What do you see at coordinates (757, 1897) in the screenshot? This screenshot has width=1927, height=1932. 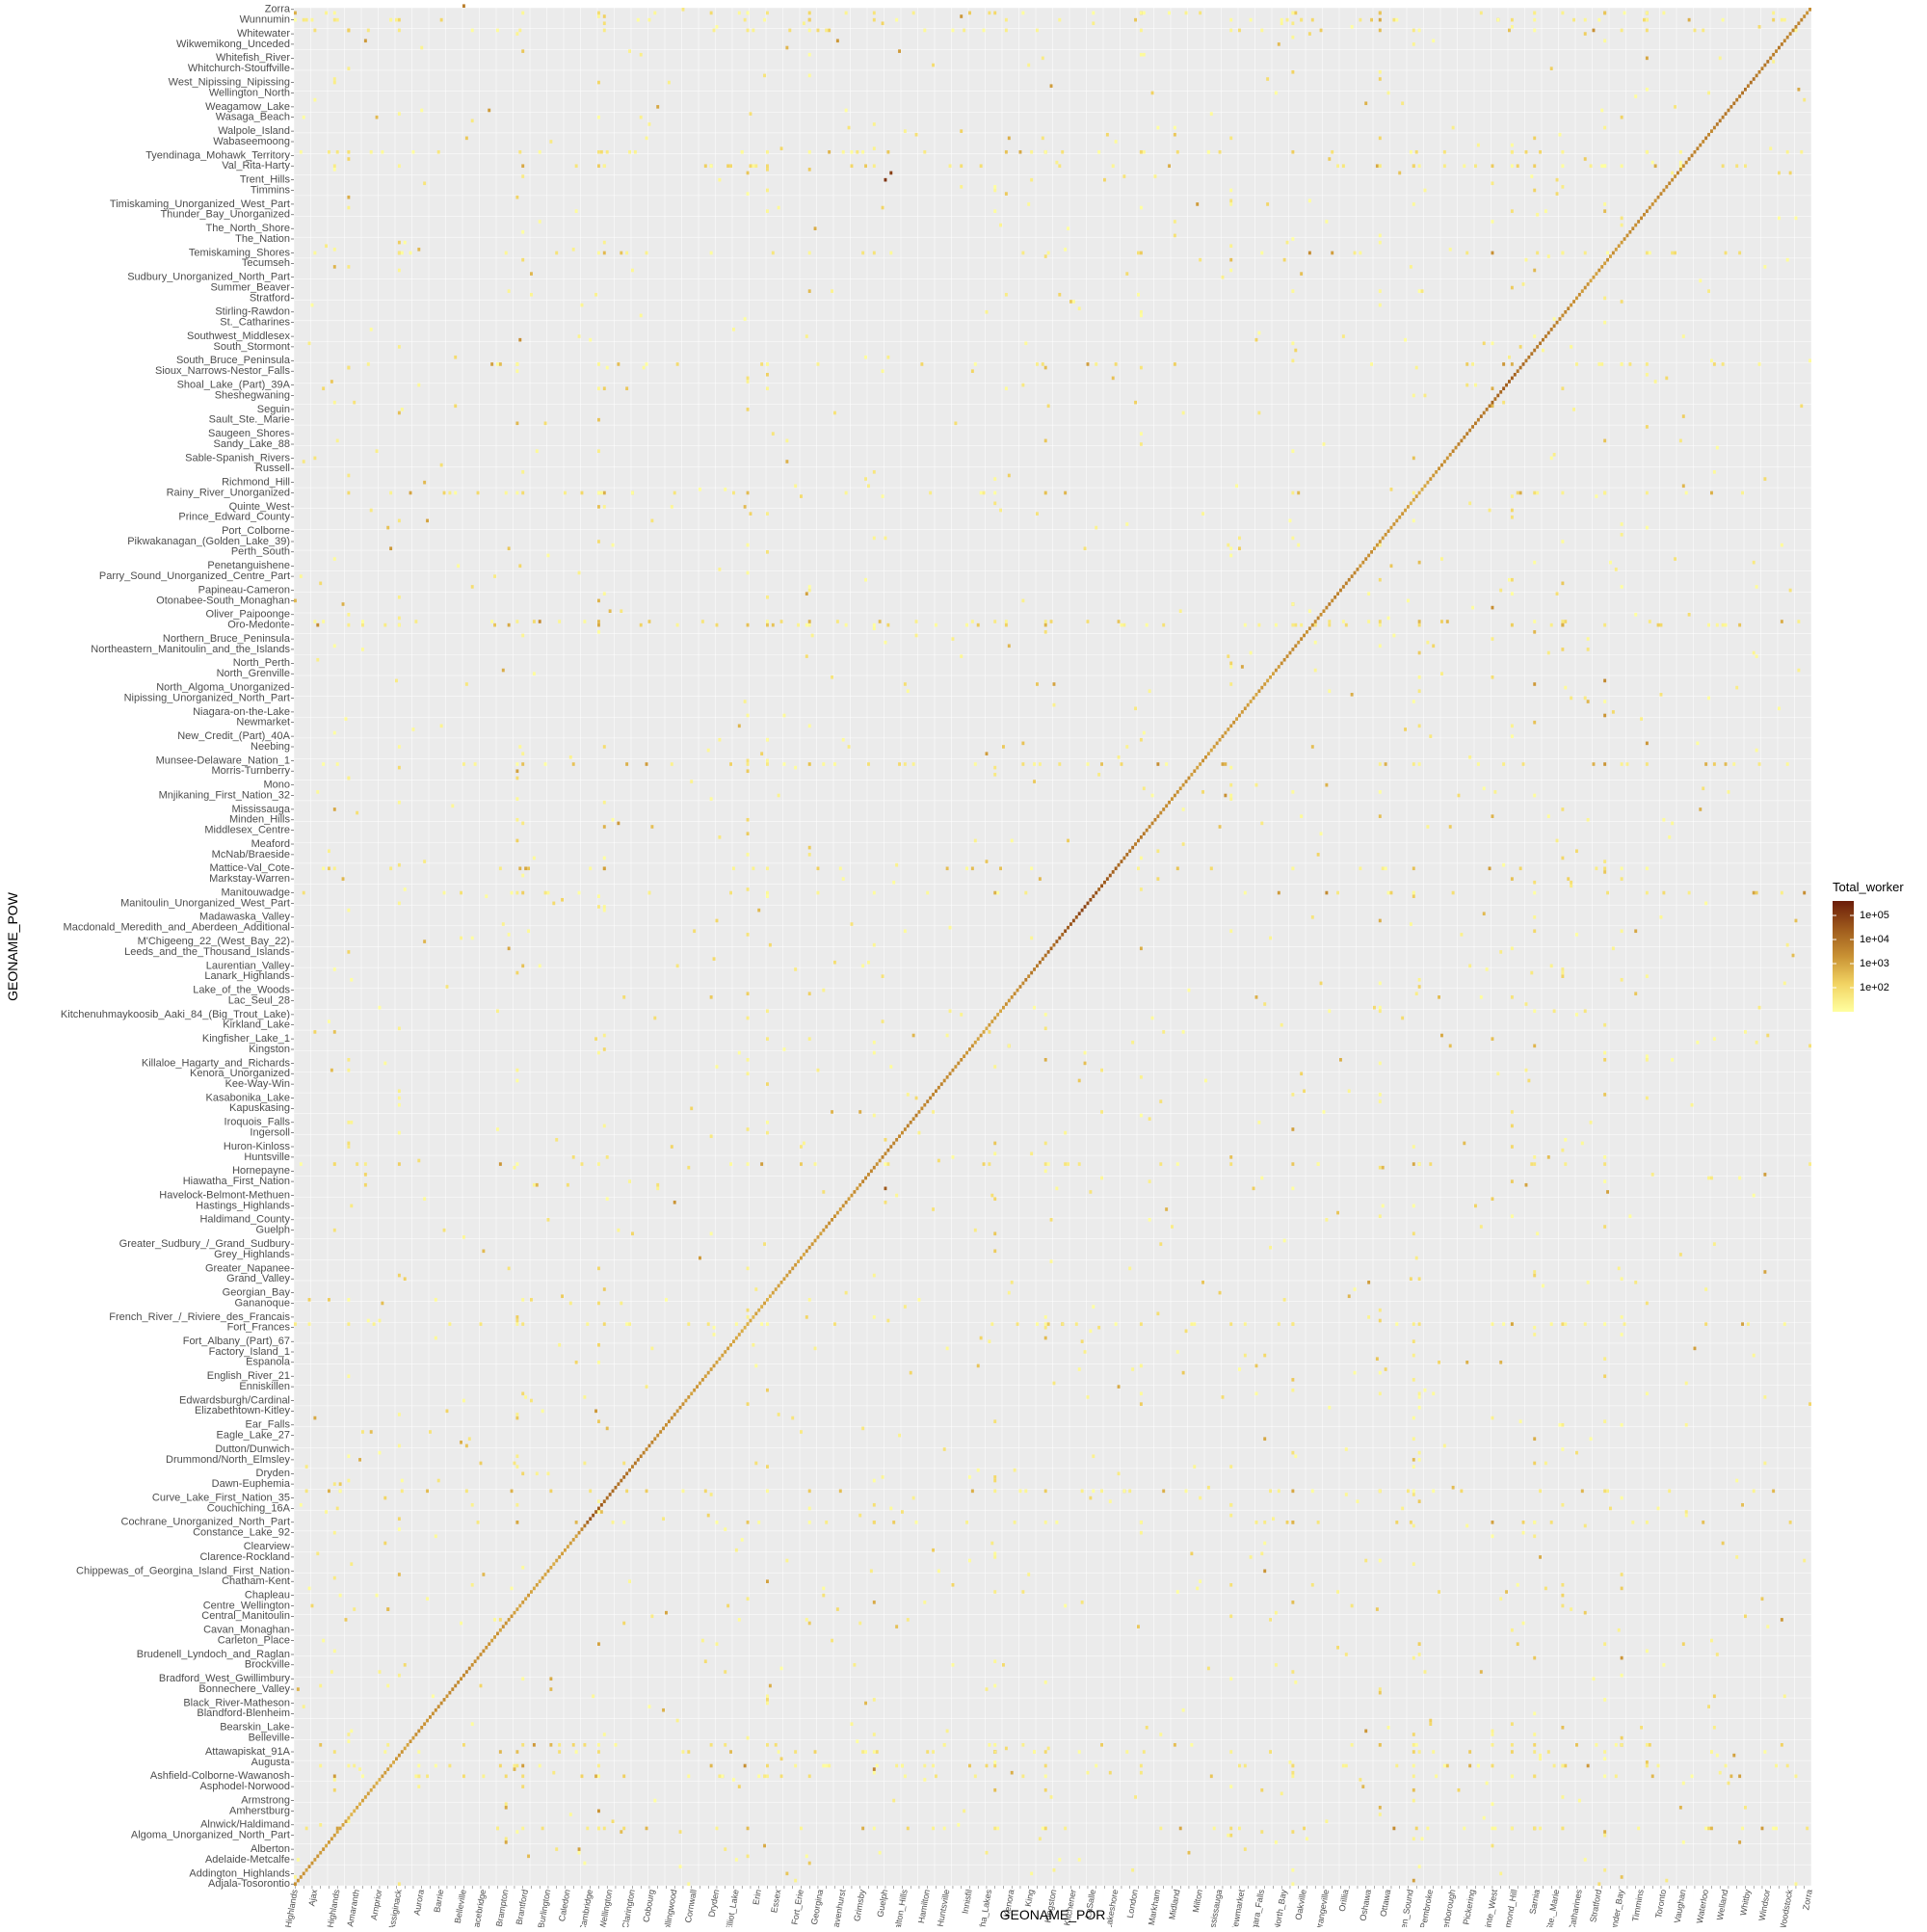 I see `x-tick-label: Erin` at bounding box center [757, 1897].